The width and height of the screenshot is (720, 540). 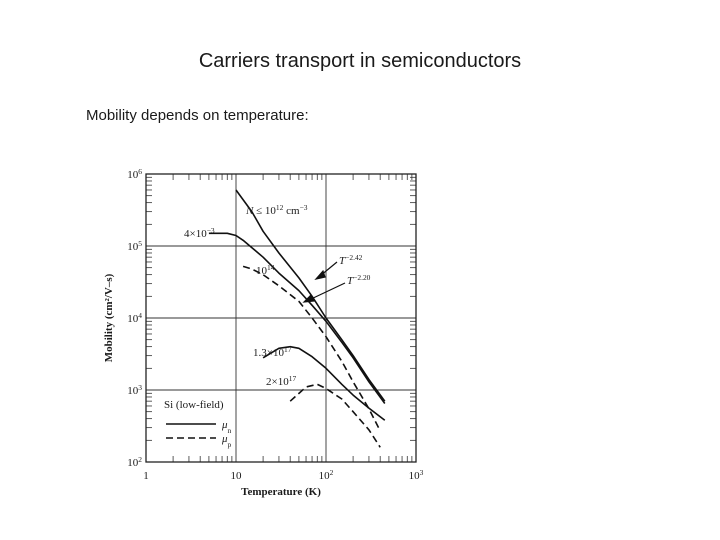 I want to click on x-tick-label: 10², so click(x=326, y=475).